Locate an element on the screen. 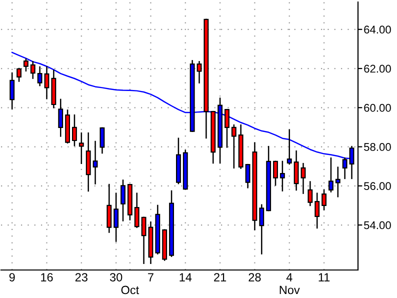 The width and height of the screenshot is (397, 298). x-tick-label: 28 is located at coordinates (254, 277).